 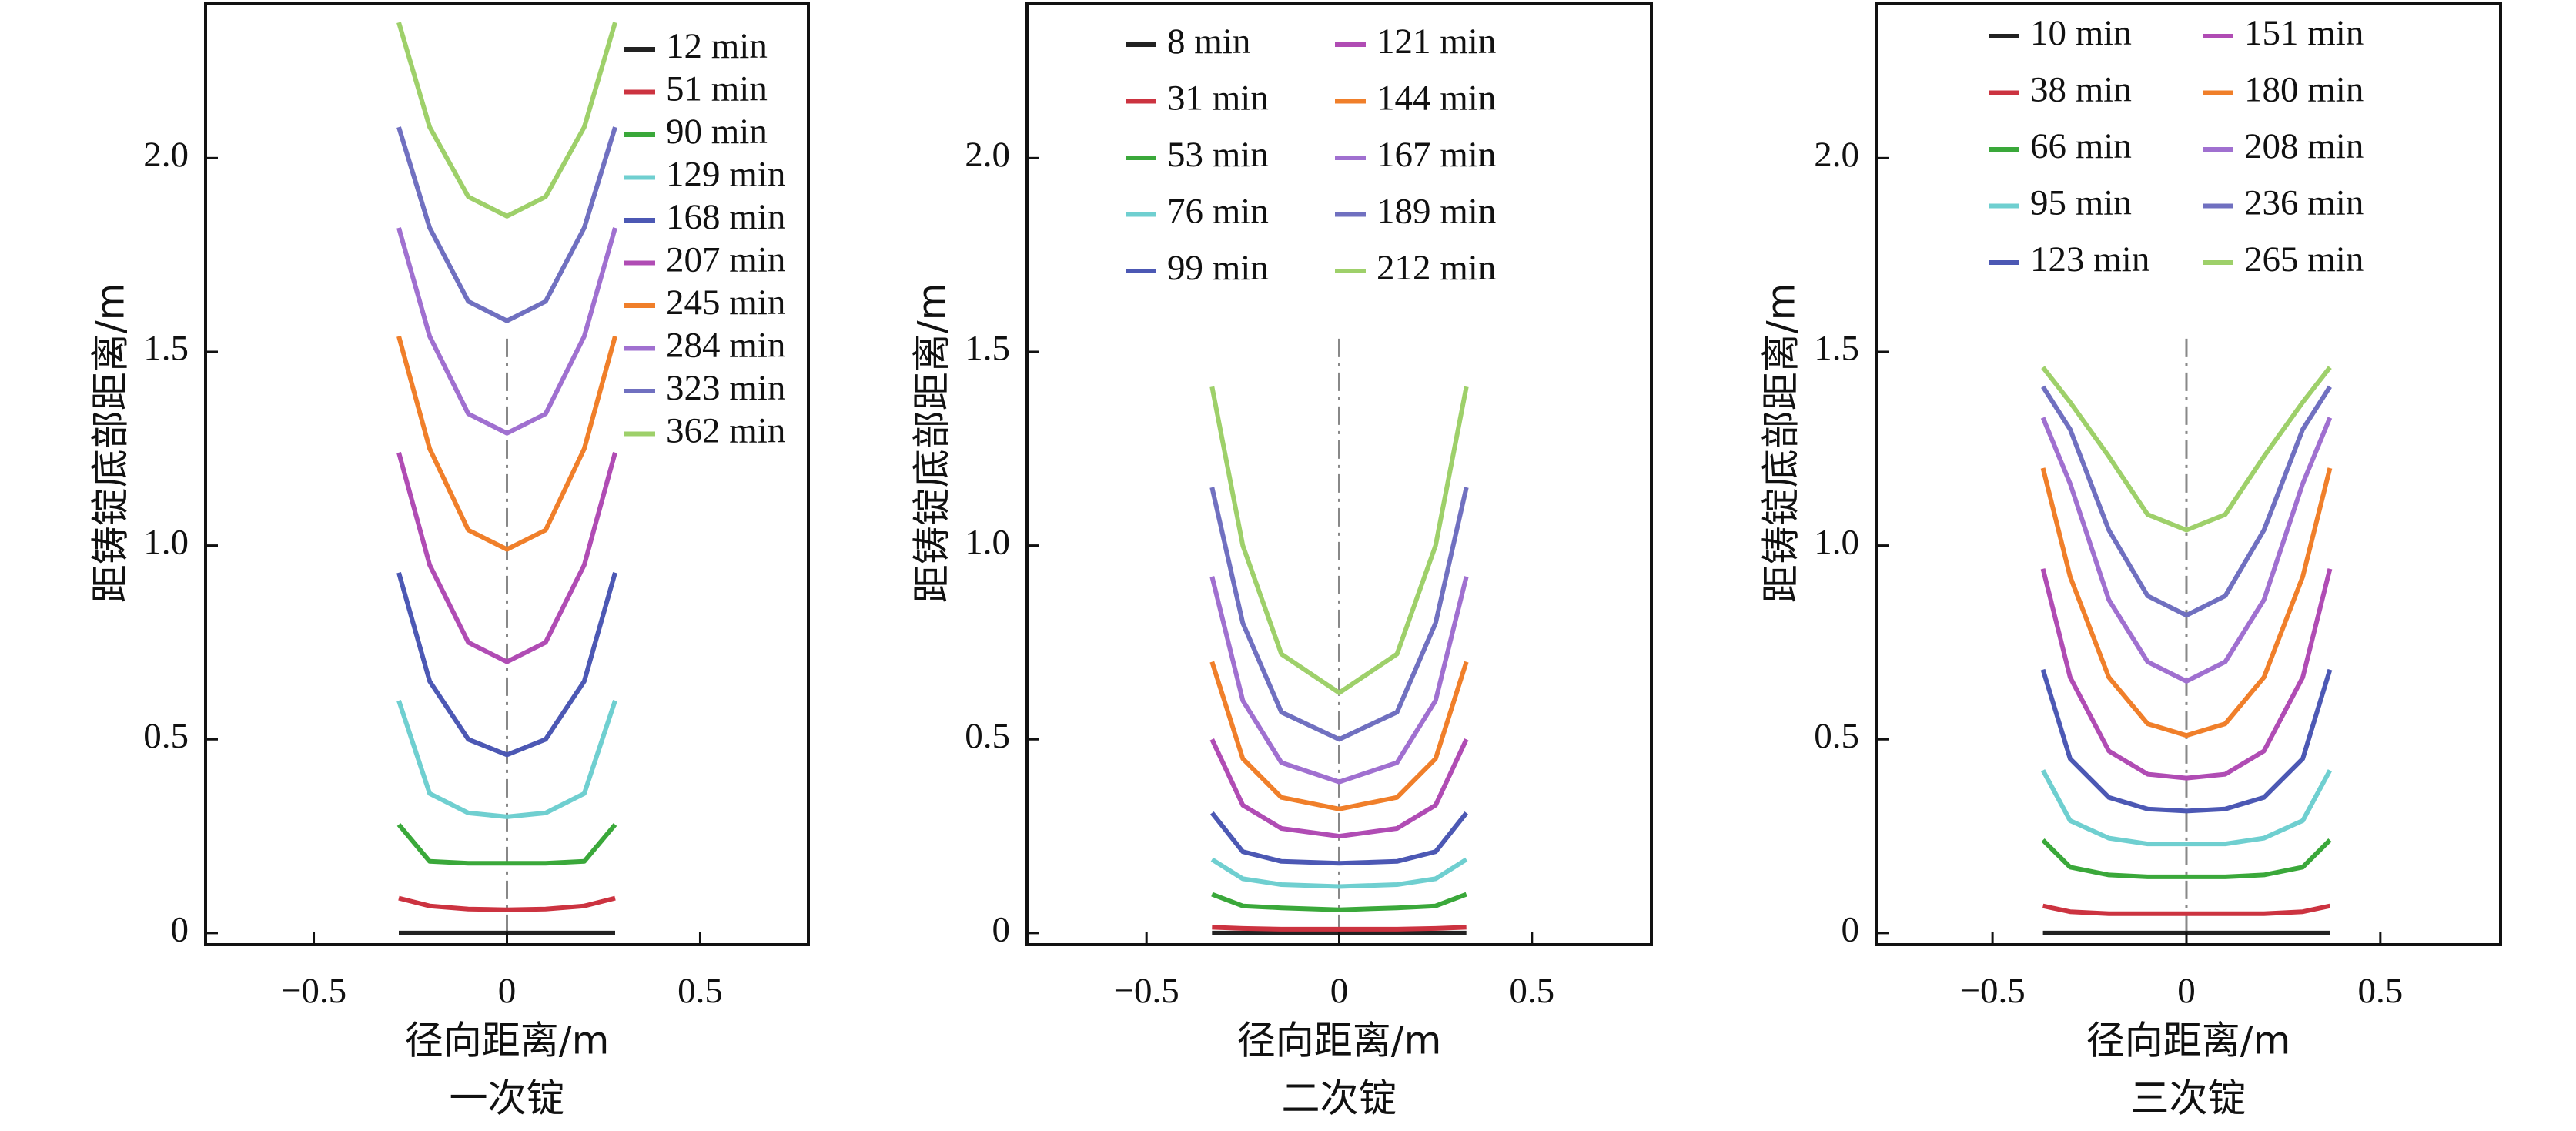 I want to click on legend-label: 265 min, so click(x=2304, y=259).